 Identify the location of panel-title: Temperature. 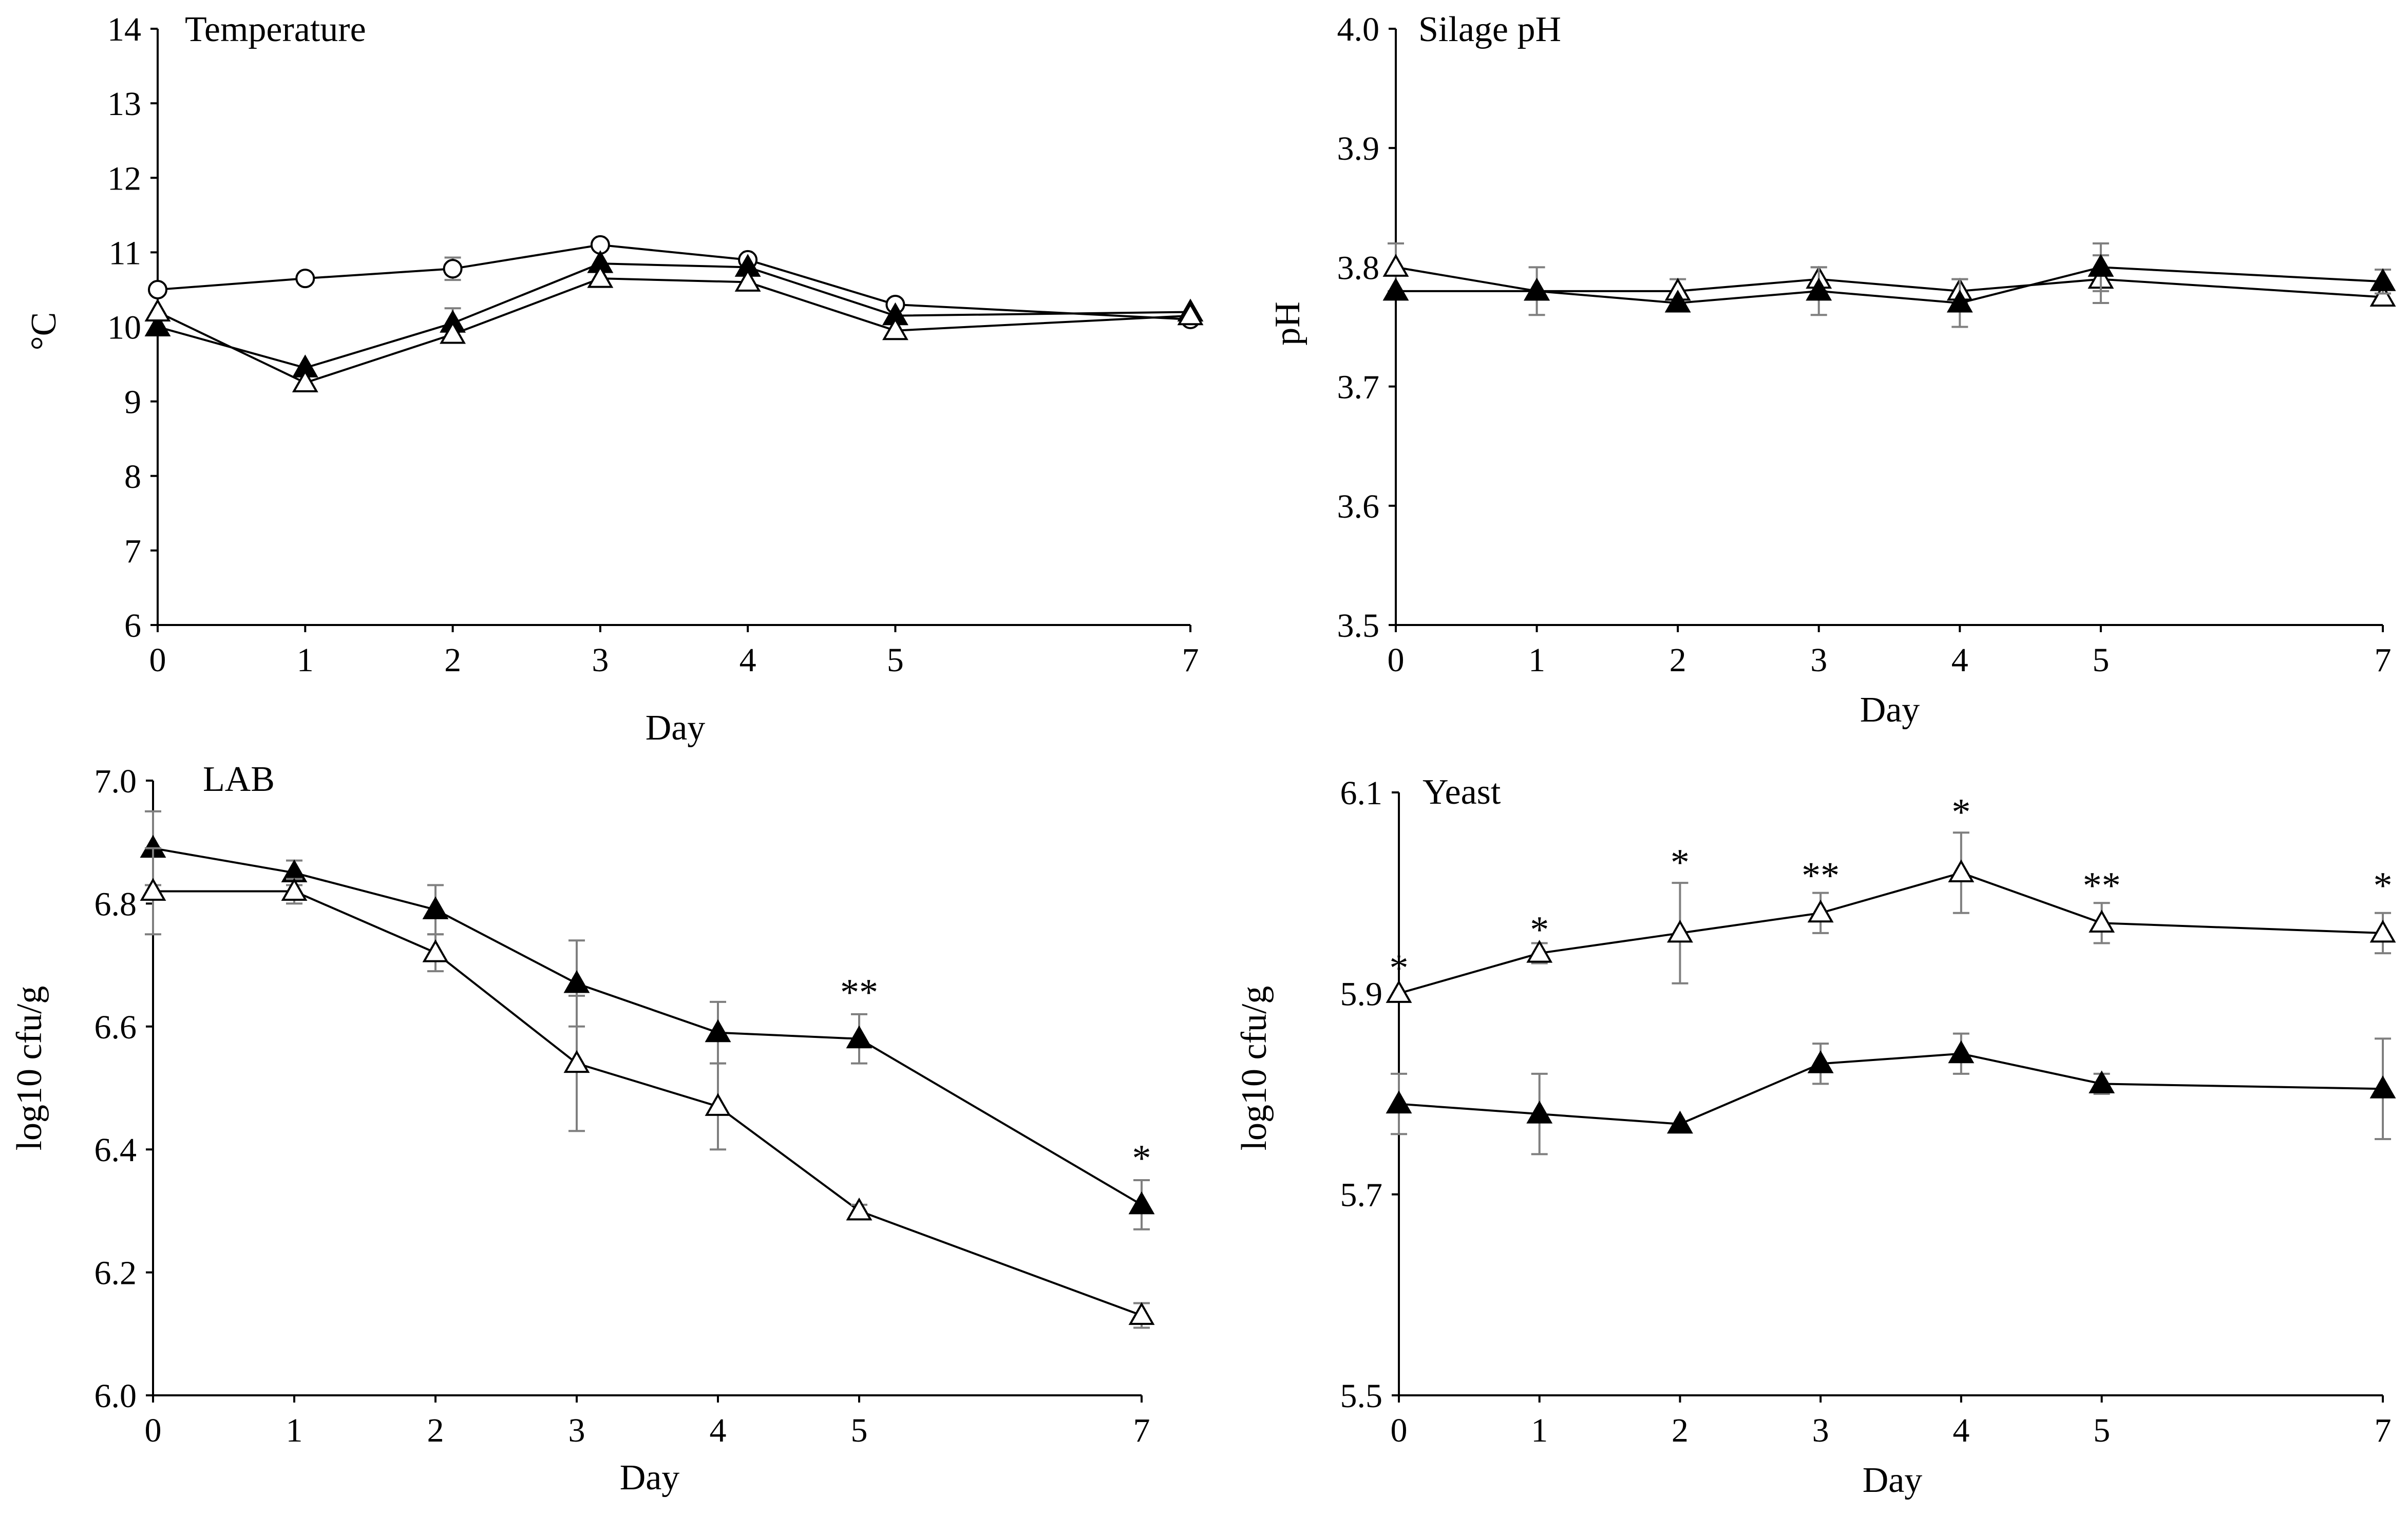
(276, 30).